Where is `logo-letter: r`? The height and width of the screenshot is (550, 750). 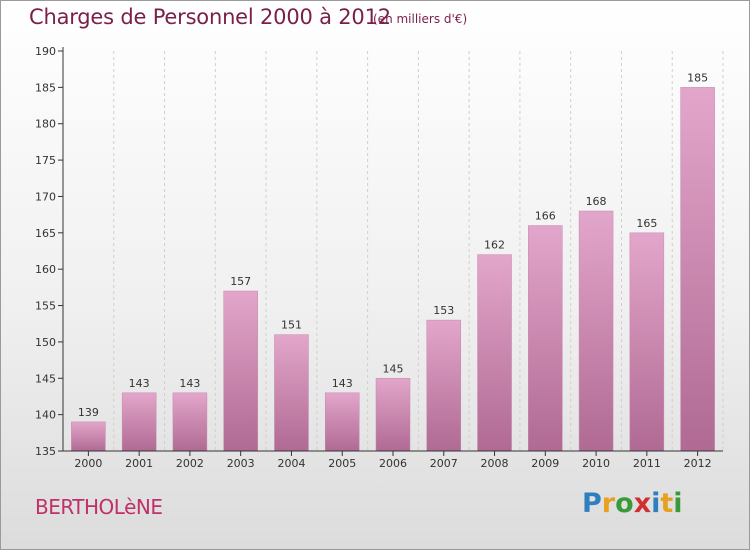
logo-letter: r is located at coordinates (608, 503).